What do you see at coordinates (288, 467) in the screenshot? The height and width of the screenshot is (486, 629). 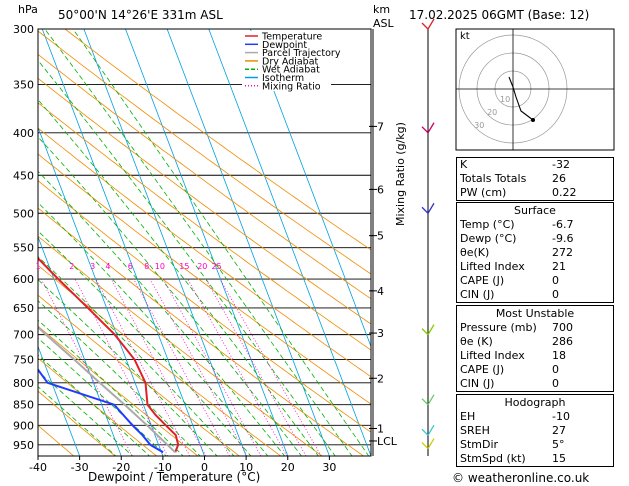 I see `temperature-tick-label: 20` at bounding box center [288, 467].